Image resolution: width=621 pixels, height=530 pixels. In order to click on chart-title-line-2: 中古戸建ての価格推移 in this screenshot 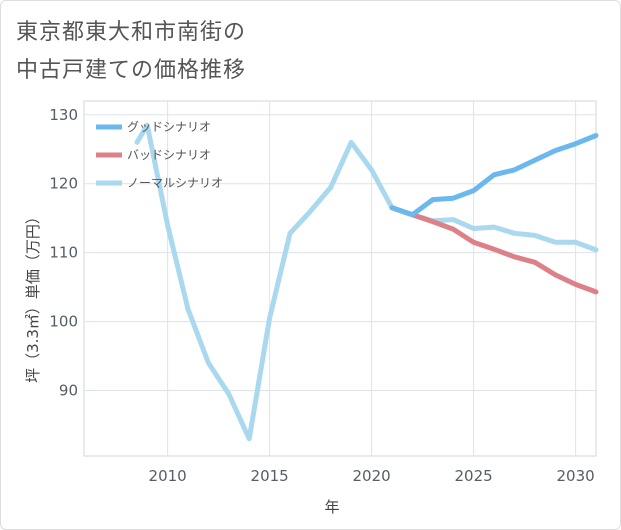, I will do `click(131, 70)`.